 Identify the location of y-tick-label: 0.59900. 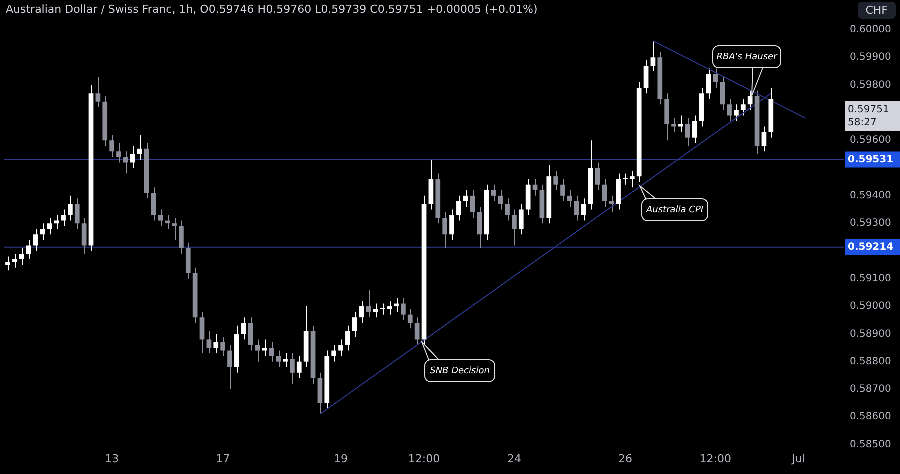
(871, 58).